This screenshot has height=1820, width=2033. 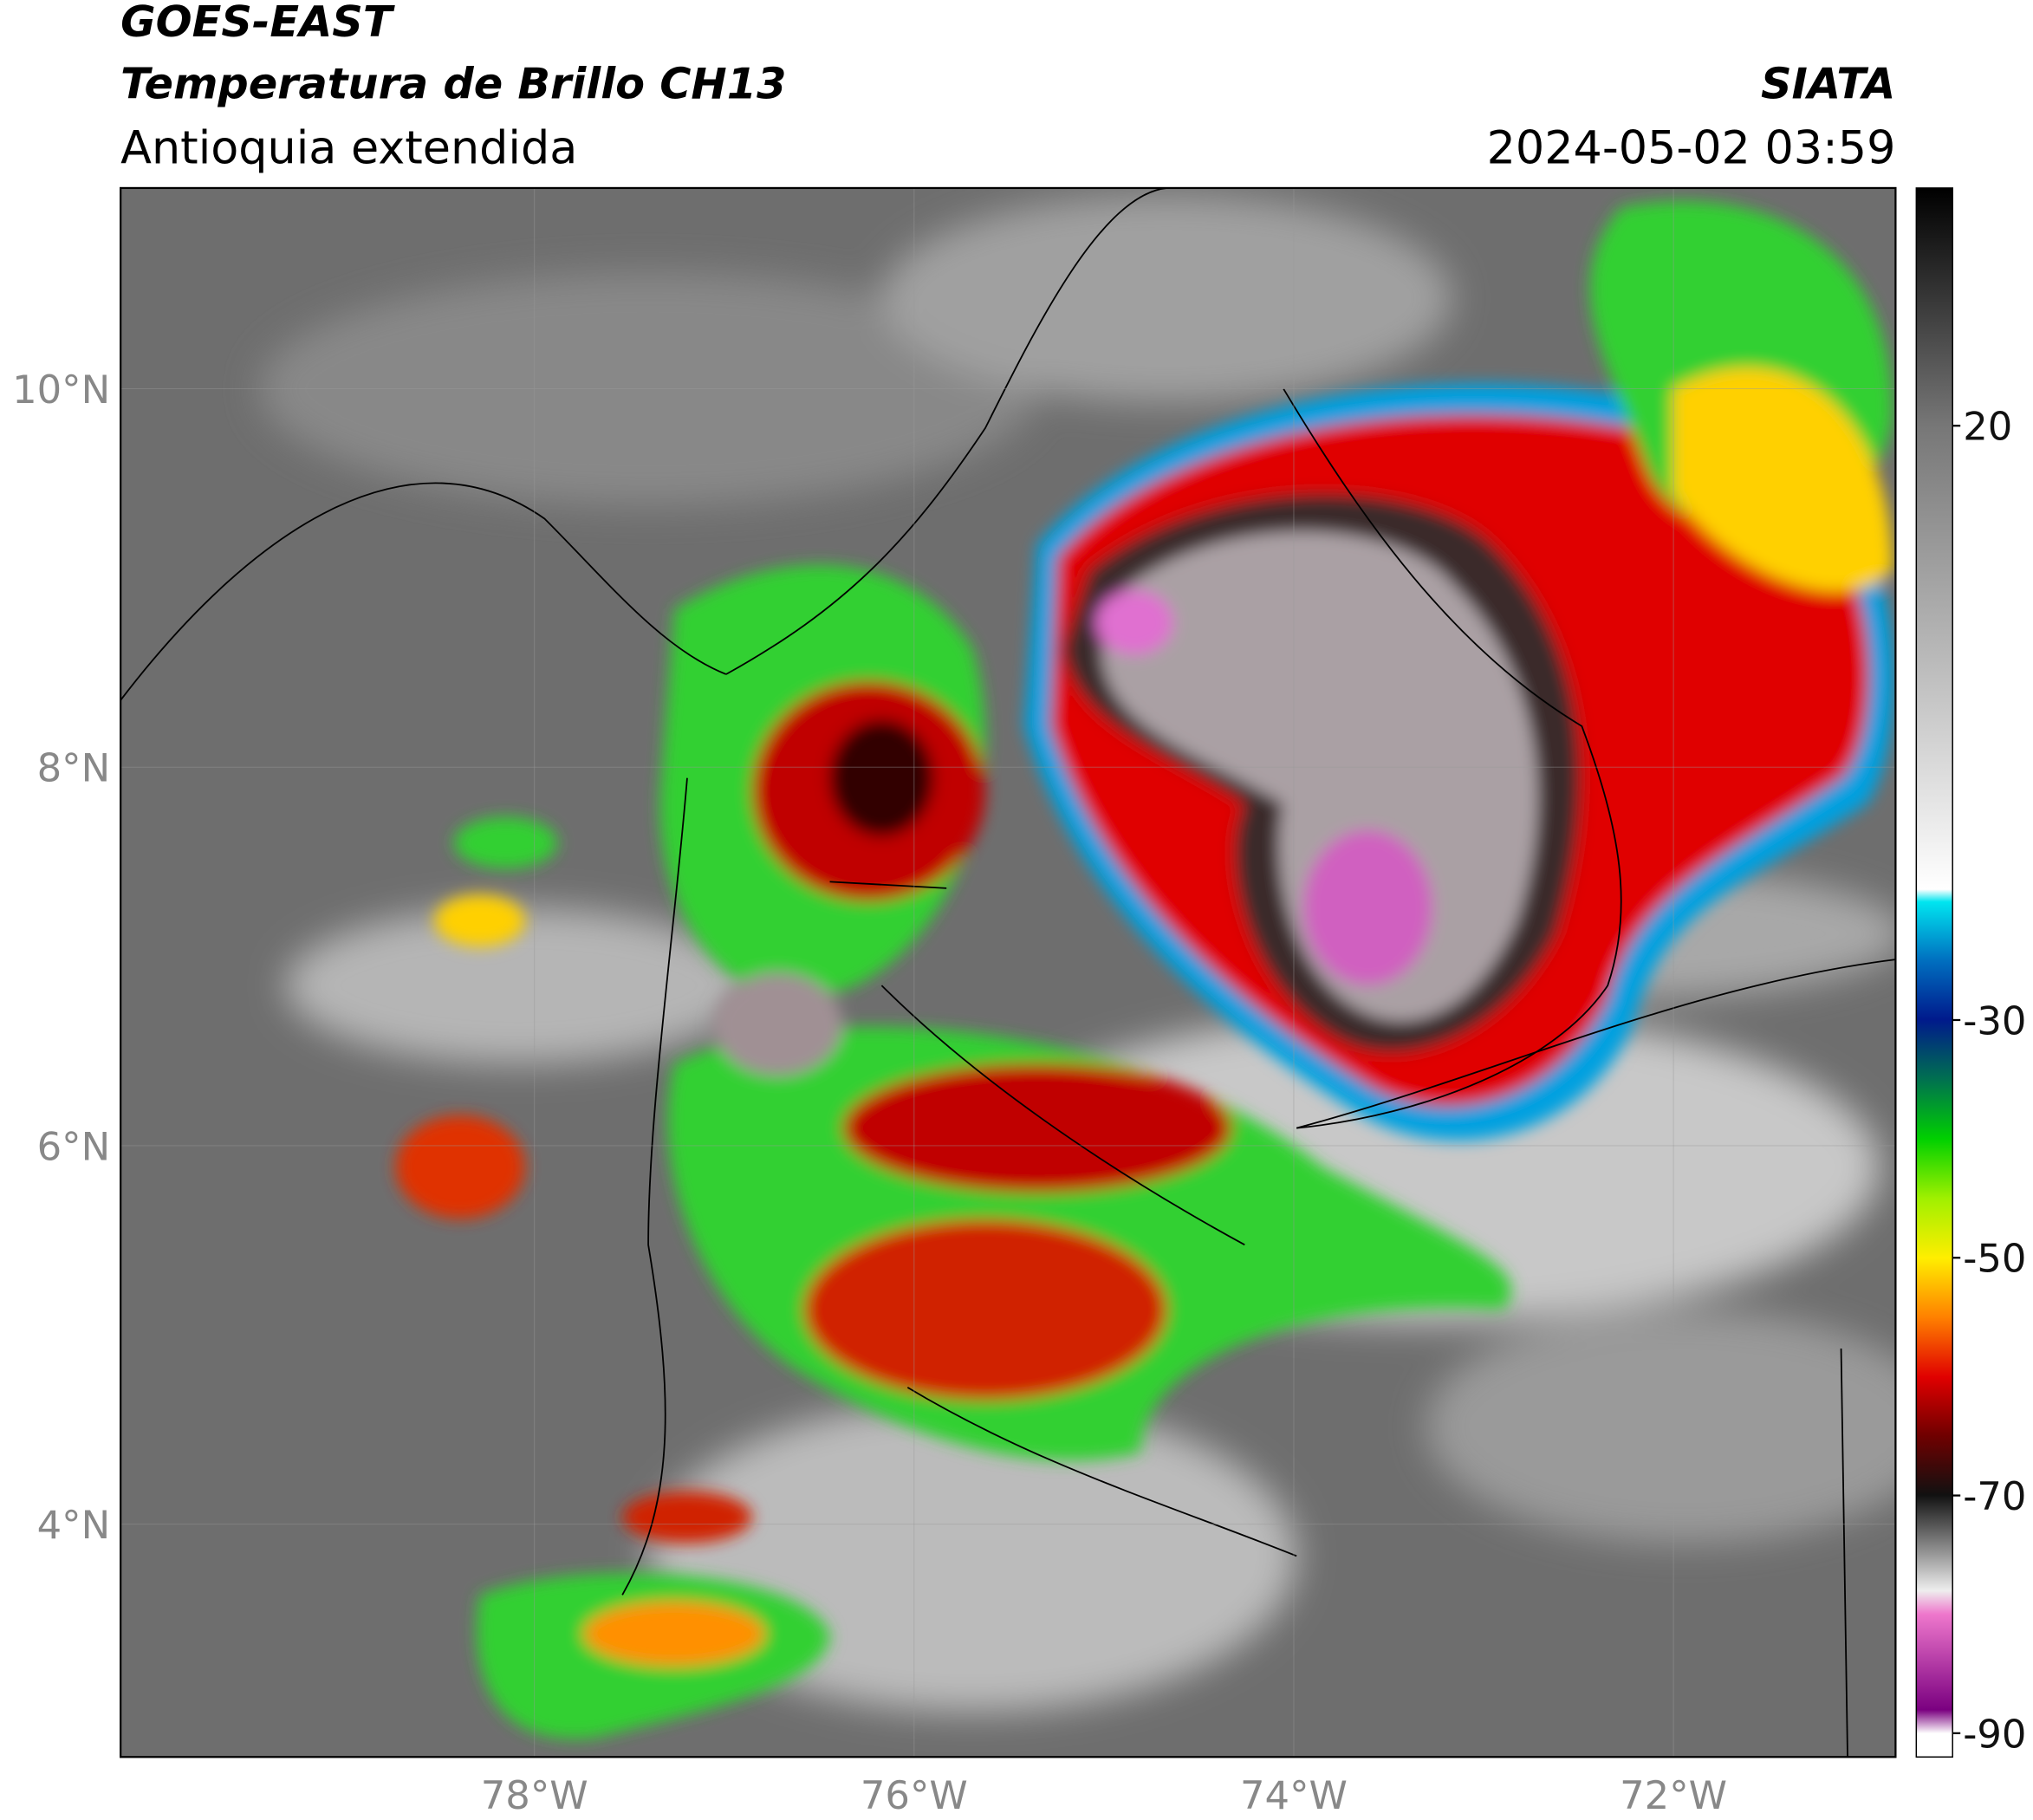 I want to click on subtitle: Temperatura de Brillo CH13, so click(x=453, y=84).